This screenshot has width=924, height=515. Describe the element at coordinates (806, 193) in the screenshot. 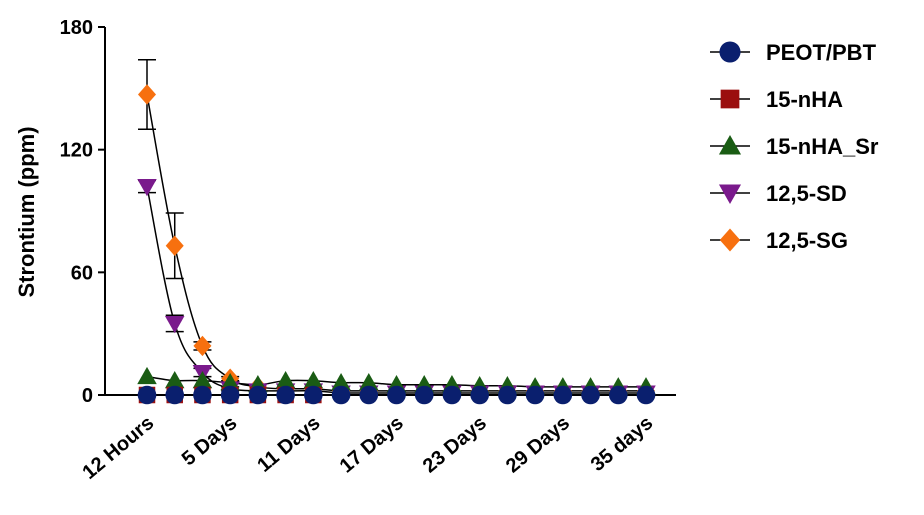

I see `legend-label: 12,5-SD` at that location.